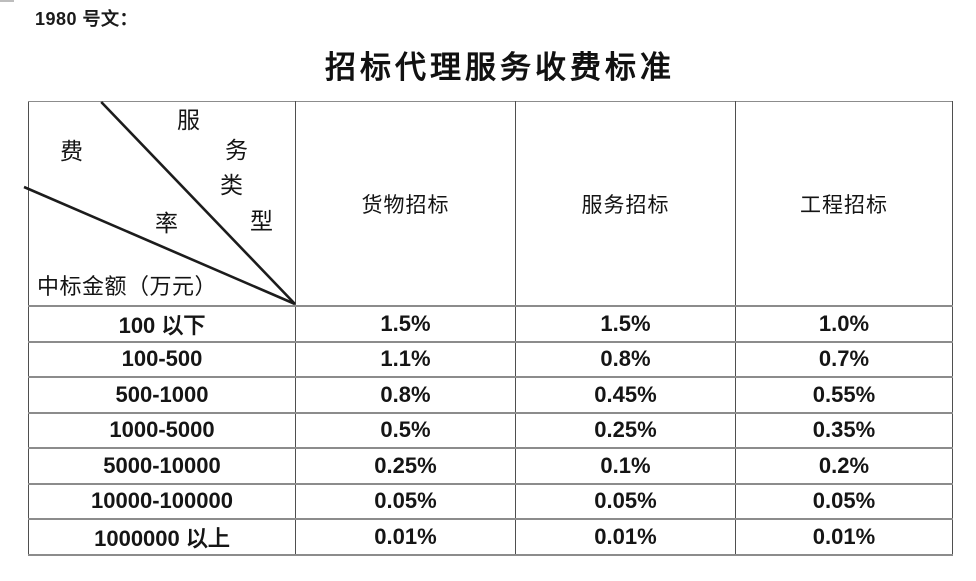 Image resolution: width=976 pixels, height=581 pixels. I want to click on corner-label-fee-rate-char: 率, so click(167, 223).